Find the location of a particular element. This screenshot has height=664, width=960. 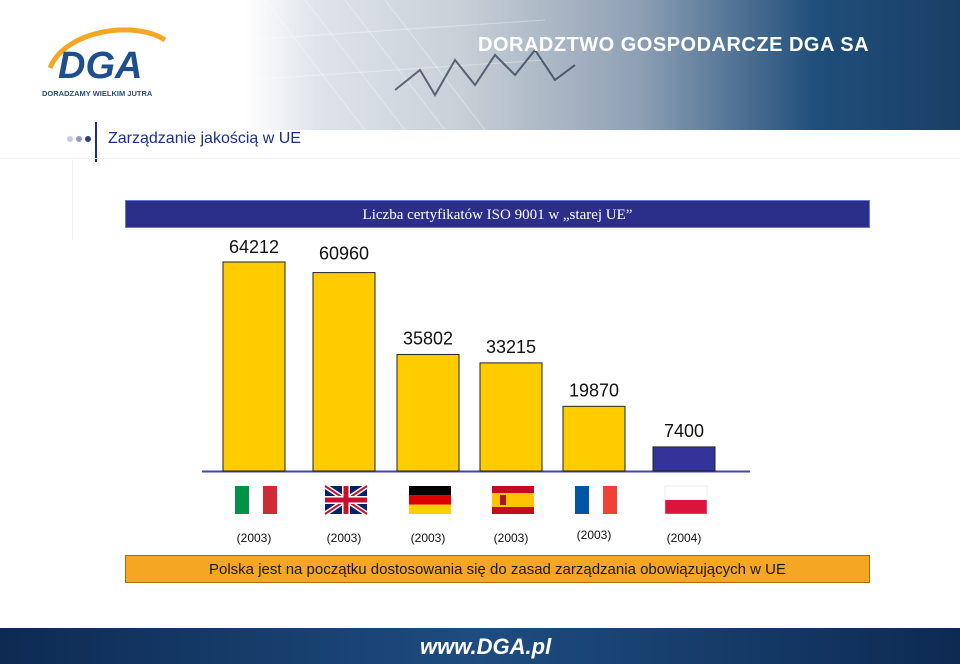

website-link: www.DGA.pl is located at coordinates (486, 646).